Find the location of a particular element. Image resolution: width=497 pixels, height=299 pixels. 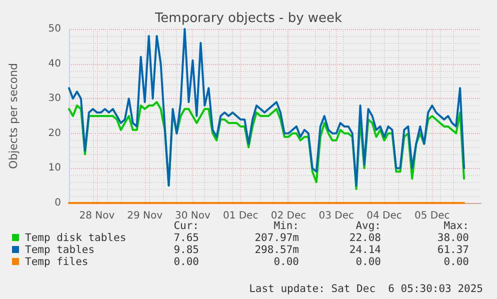

x-tick-label: 03 Dec is located at coordinates (336, 216).